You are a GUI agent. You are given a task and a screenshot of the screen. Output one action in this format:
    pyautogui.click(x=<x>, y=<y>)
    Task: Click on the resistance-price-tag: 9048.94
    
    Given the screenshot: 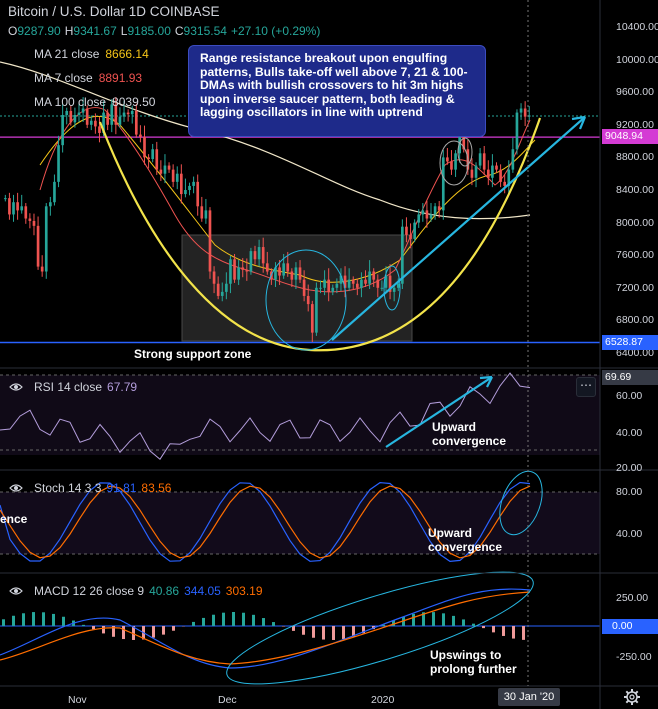 What is the action you would take?
    pyautogui.click(x=630, y=136)
    